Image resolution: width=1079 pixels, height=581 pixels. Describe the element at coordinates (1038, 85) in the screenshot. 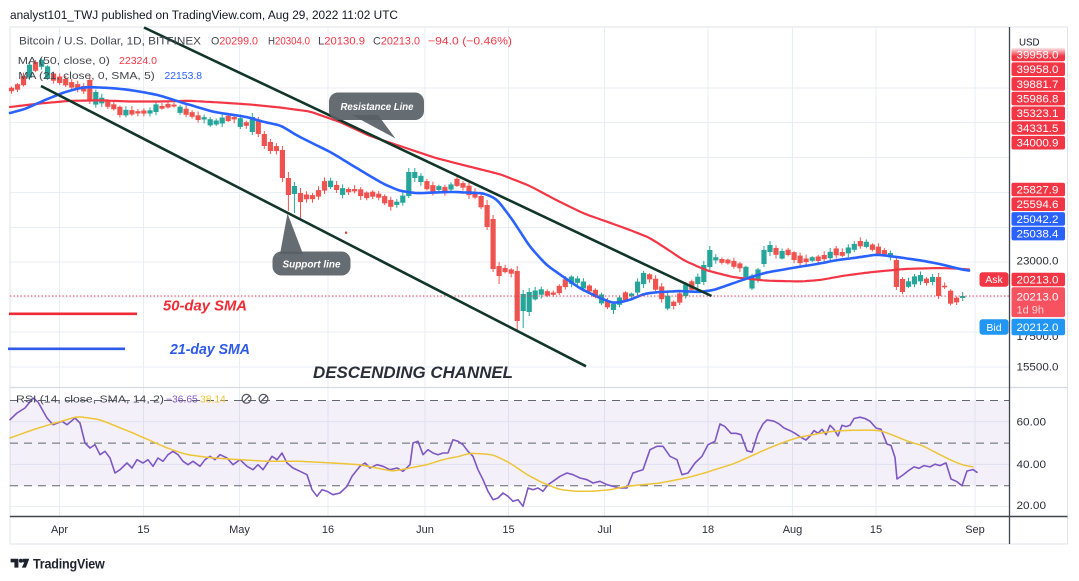

I see `svg-text: 39881.7` at that location.